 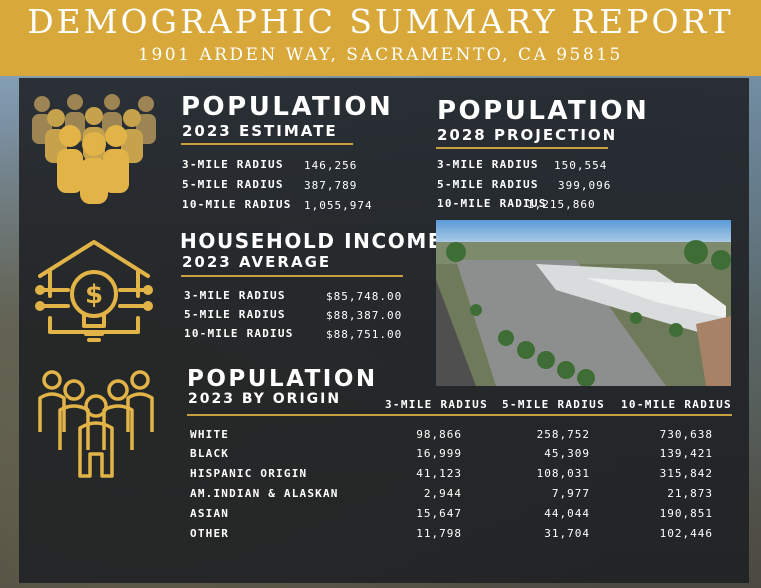 I want to click on origin-value: 45,309, so click(x=567, y=453).